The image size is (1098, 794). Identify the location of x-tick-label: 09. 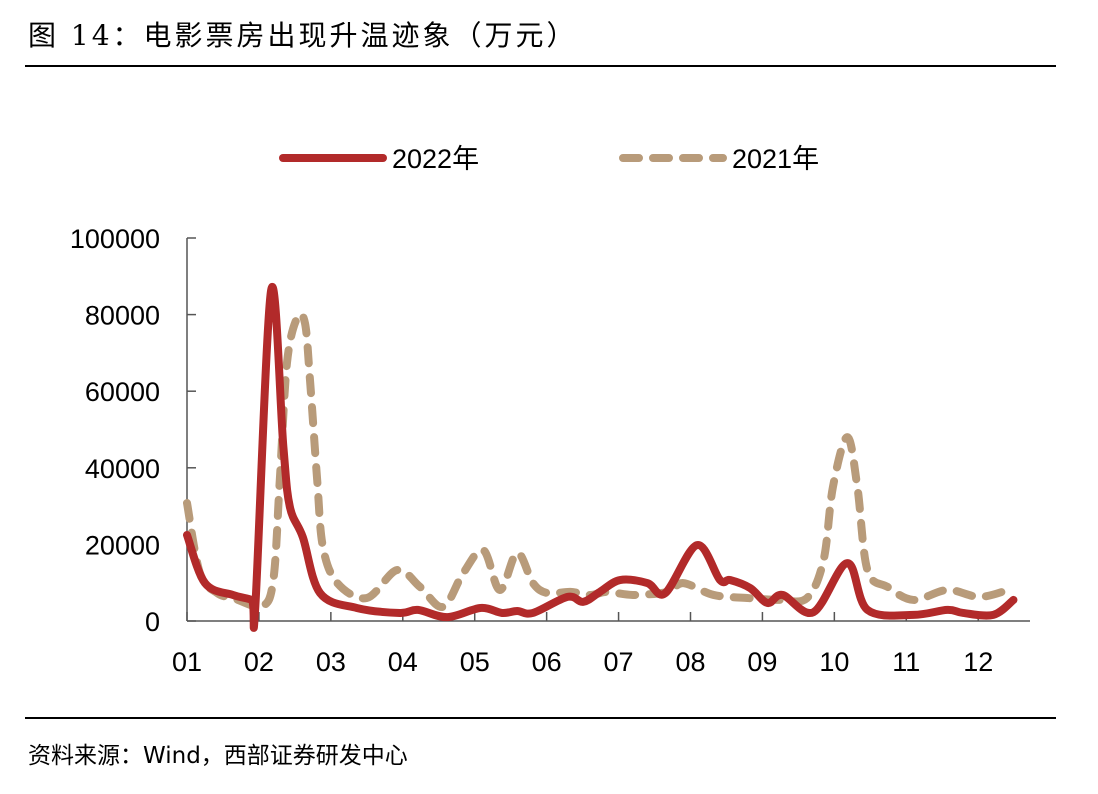
(762, 662).